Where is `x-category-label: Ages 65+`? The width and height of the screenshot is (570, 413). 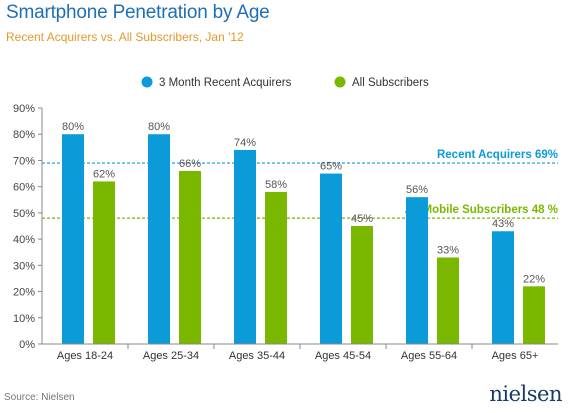 x-category-label: Ages 65+ is located at coordinates (515, 356).